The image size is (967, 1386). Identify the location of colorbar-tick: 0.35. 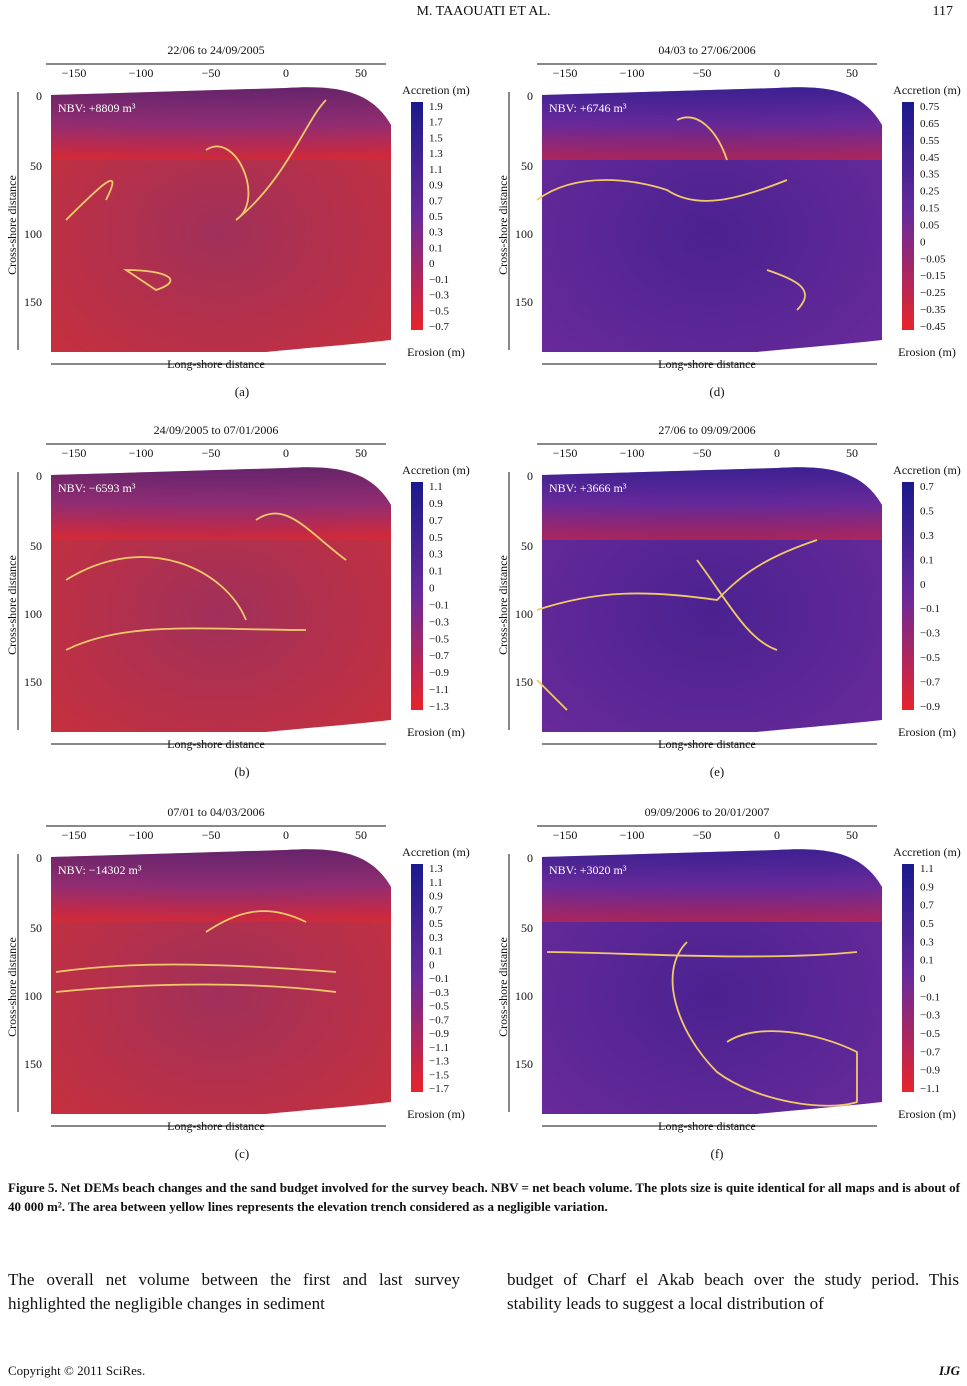
(930, 175).